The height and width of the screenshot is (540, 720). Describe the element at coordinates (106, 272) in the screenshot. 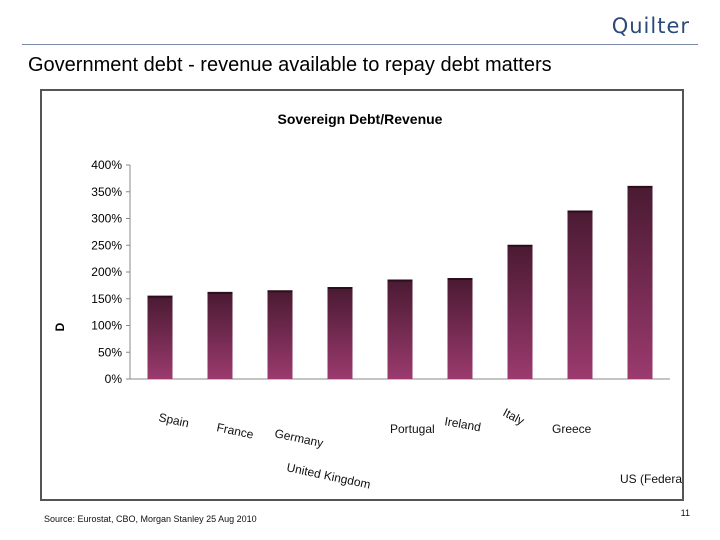

I see `y-tick-label: 200%` at that location.